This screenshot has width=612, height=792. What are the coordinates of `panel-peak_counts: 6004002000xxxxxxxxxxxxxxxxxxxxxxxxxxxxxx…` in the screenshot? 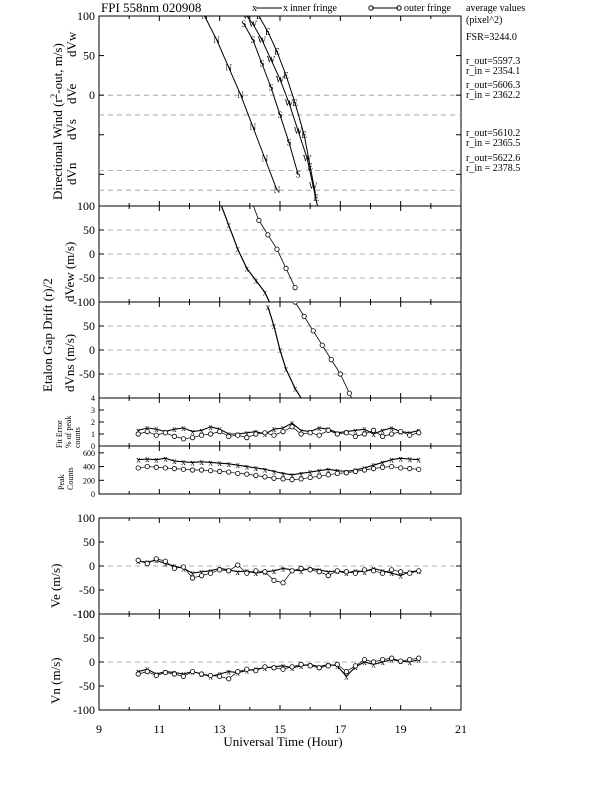 It's located at (272, 472).